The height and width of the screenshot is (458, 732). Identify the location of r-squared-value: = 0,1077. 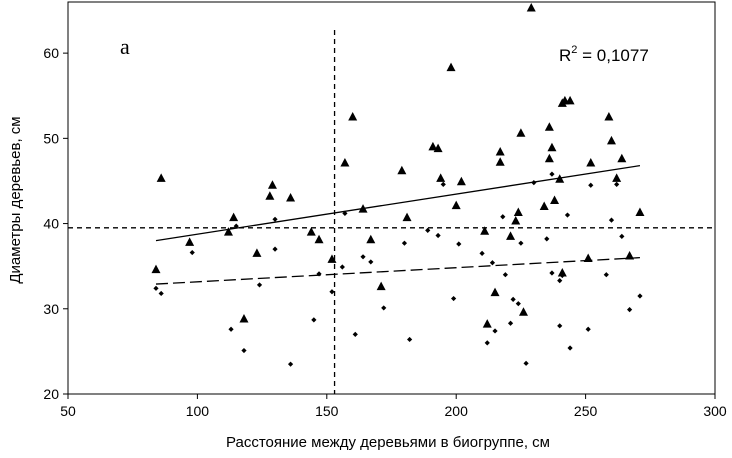
(612, 55).